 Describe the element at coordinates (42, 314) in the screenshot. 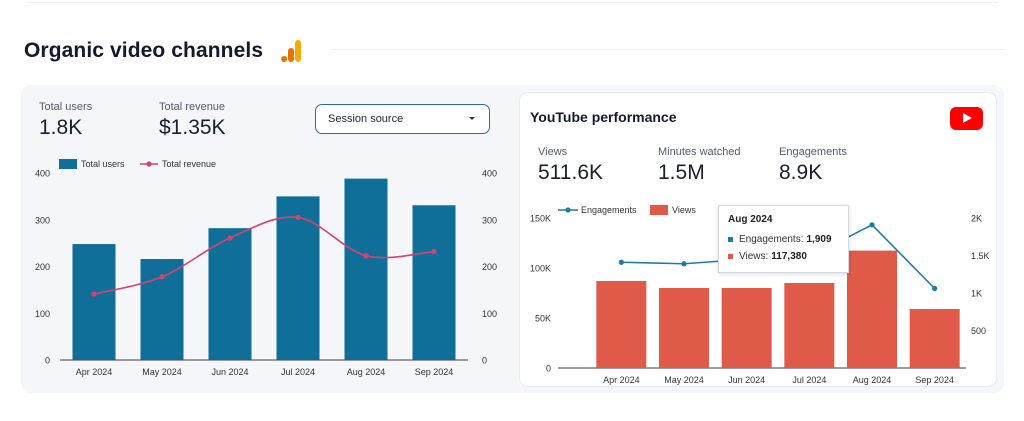

I see `y-left-tick-label: 100` at that location.